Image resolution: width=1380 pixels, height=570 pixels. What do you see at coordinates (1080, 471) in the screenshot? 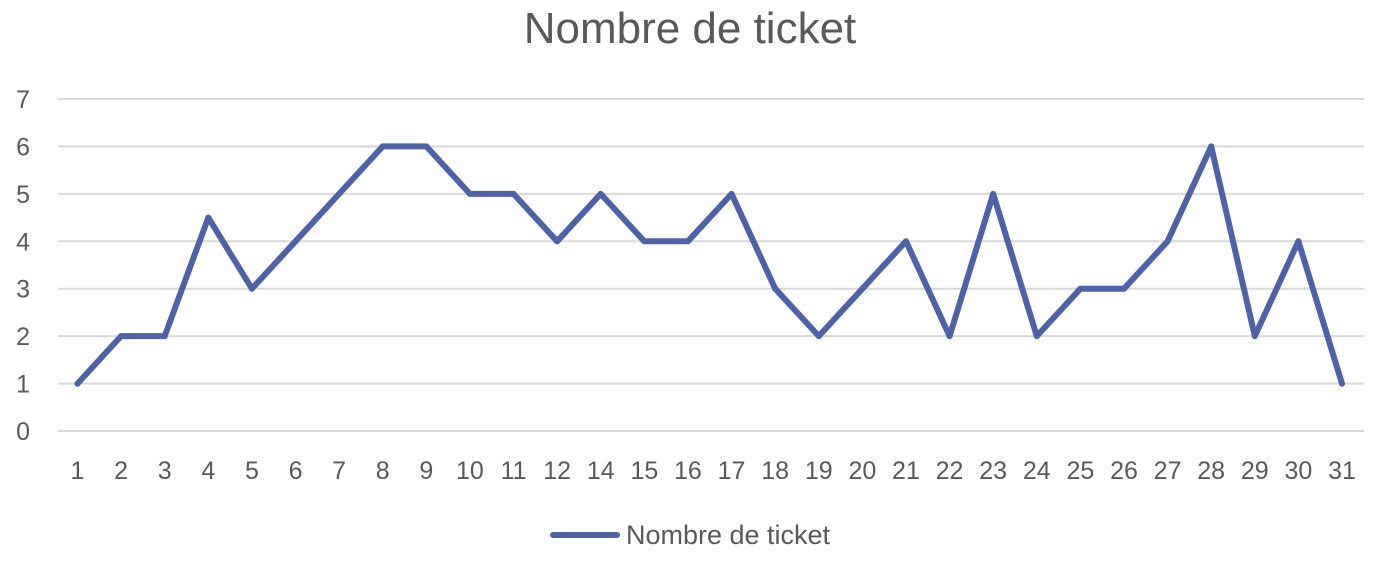
I see `x-tick-label: 25` at bounding box center [1080, 471].